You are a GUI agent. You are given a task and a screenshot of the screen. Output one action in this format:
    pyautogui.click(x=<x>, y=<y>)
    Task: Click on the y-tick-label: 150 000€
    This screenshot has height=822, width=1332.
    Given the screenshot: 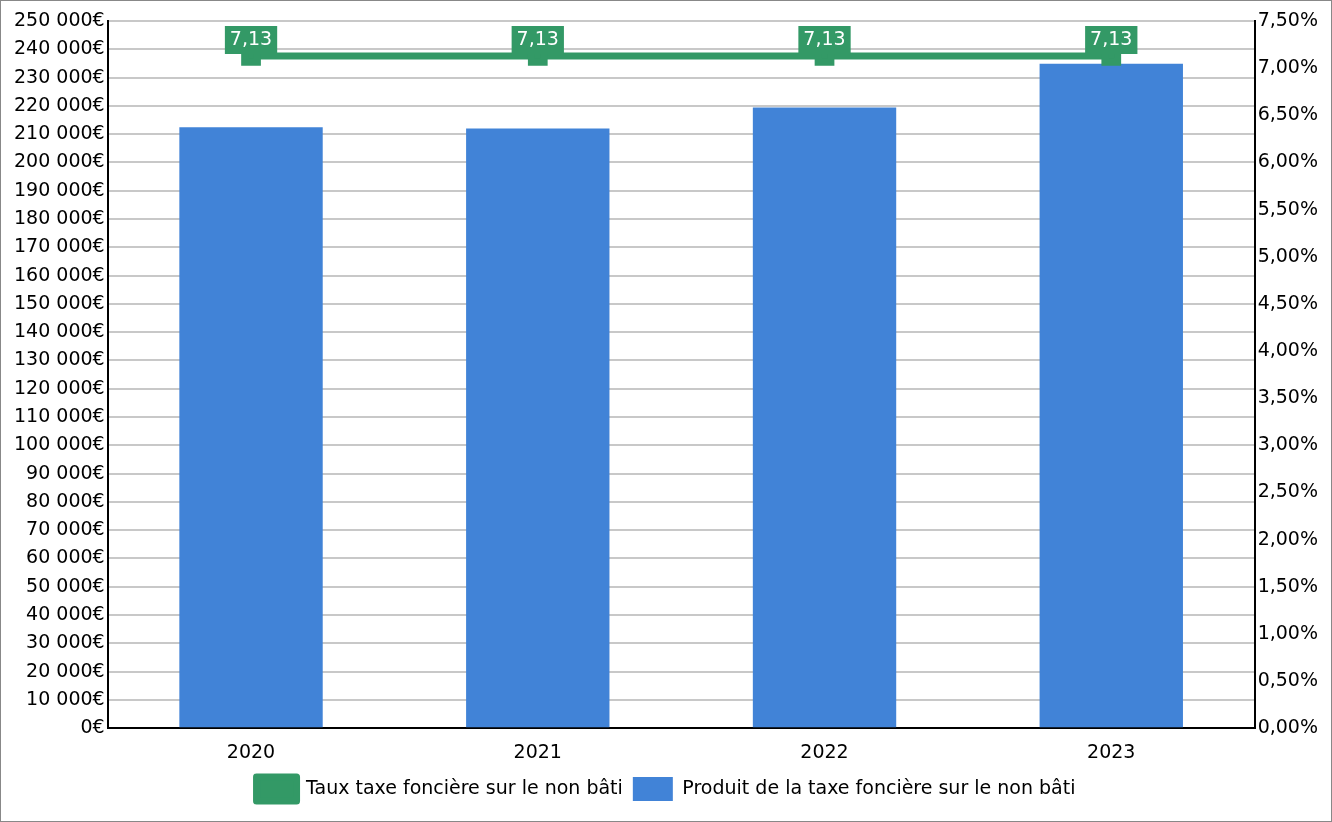 What is the action you would take?
    pyautogui.click(x=59, y=301)
    